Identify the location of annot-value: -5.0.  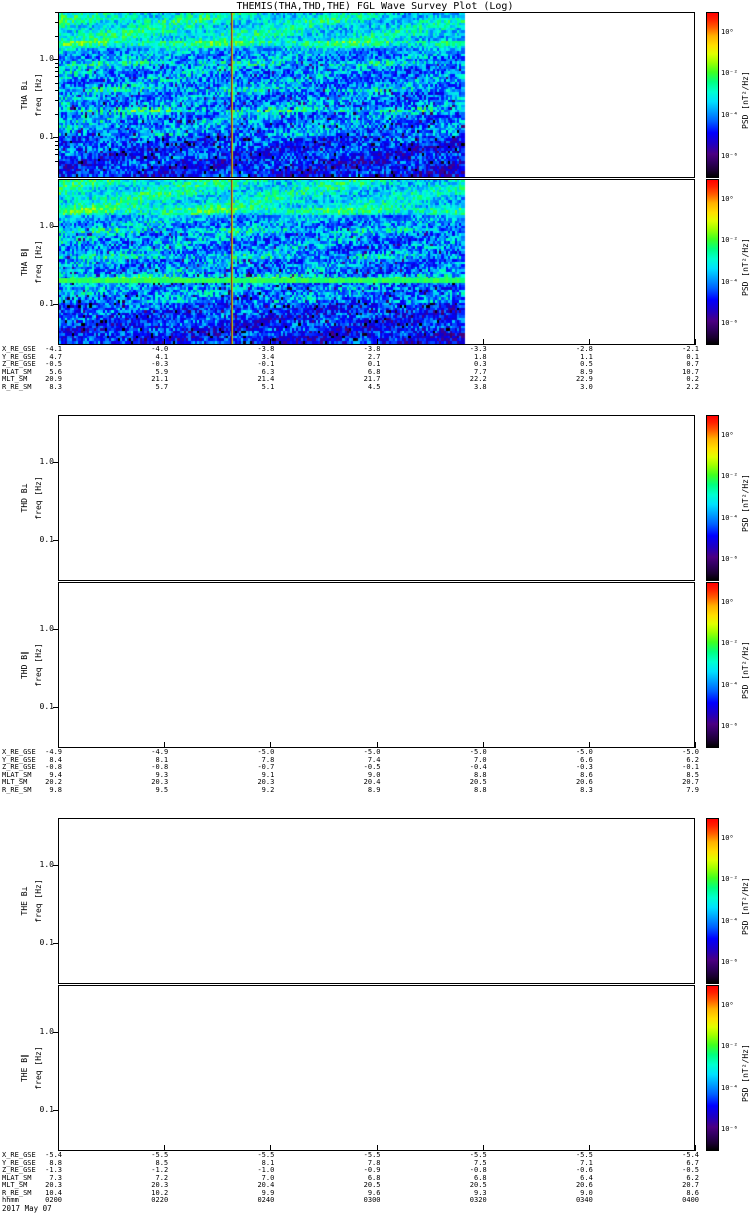
(372, 752).